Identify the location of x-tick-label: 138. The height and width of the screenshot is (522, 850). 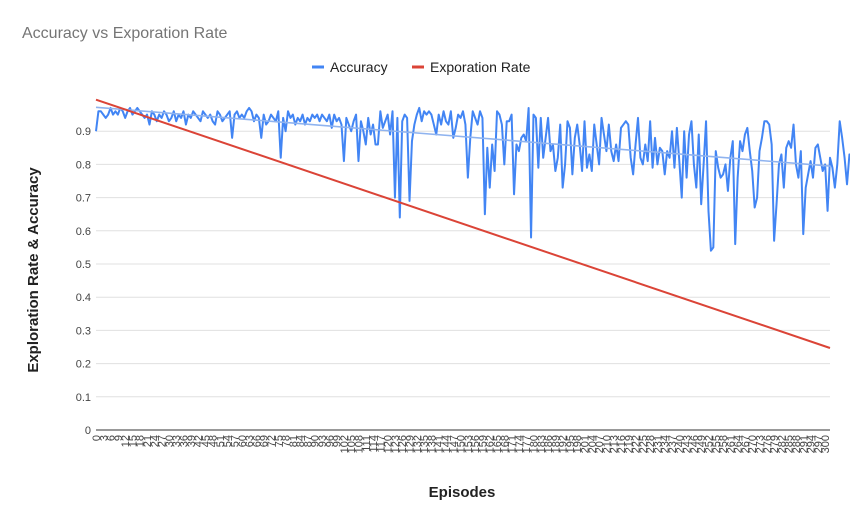
(432, 444).